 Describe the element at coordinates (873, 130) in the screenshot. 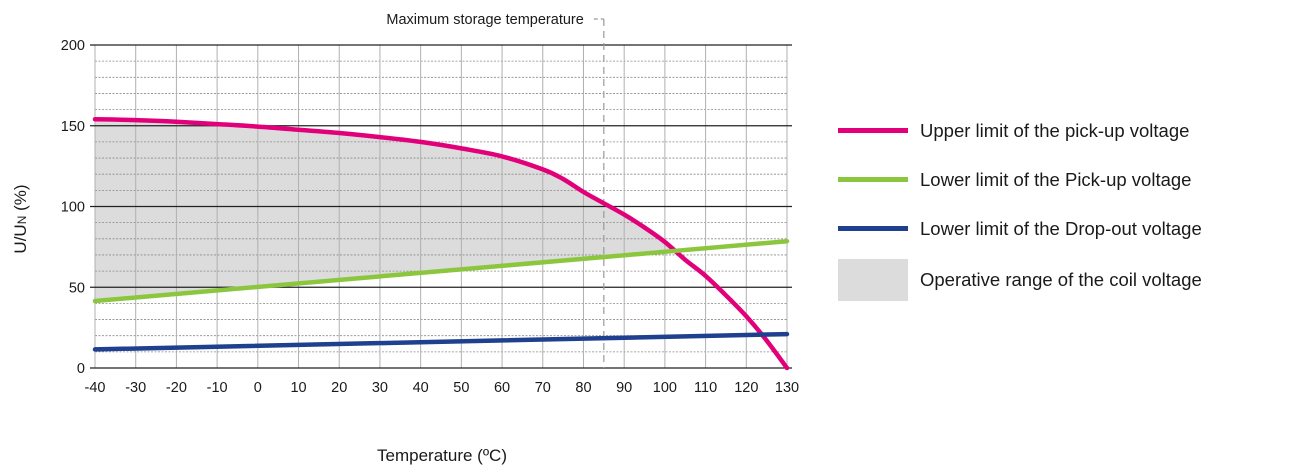

I see `legend-swatch-upper-pickup` at that location.